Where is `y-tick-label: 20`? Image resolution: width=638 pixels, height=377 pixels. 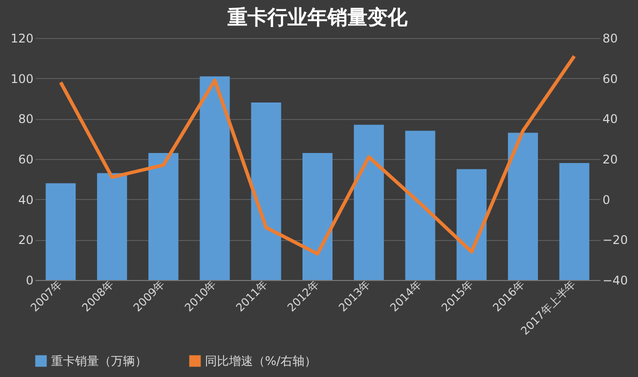 y-tick-label: 20 is located at coordinates (26, 240).